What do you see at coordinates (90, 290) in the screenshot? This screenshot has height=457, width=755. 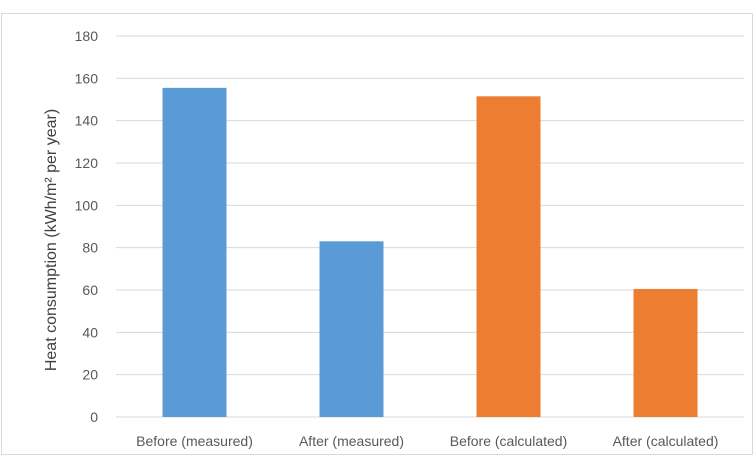 I see `y-tick-label: 60` at bounding box center [90, 290].